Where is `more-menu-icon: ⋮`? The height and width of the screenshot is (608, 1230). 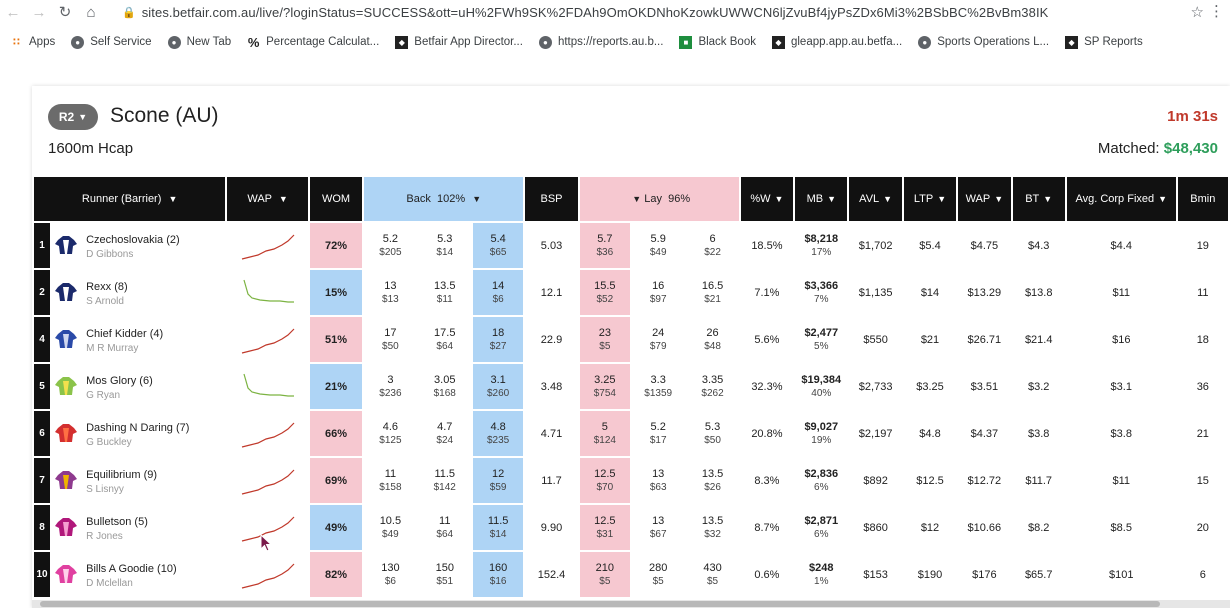 more-menu-icon: ⋮ is located at coordinates (1216, 11).